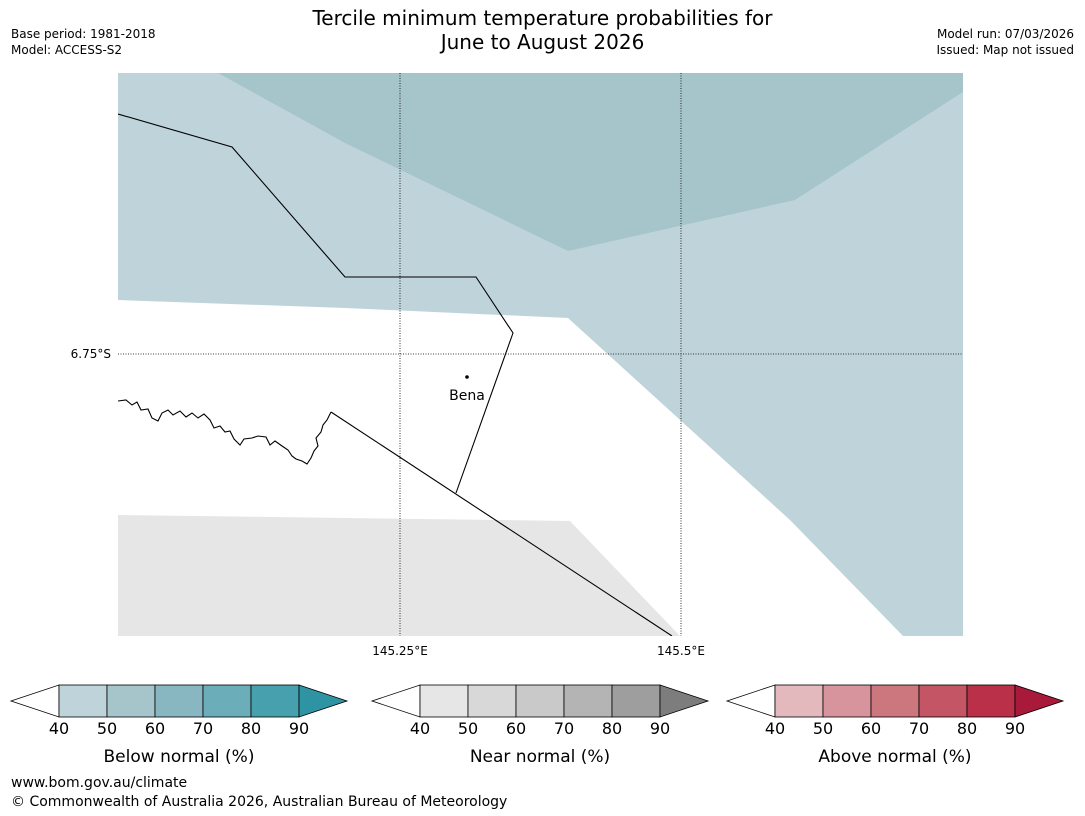 This screenshot has height=816, width=1085. Describe the element at coordinates (1005, 34) in the screenshot. I see `model-run: Model run: 07/03/2026` at that location.